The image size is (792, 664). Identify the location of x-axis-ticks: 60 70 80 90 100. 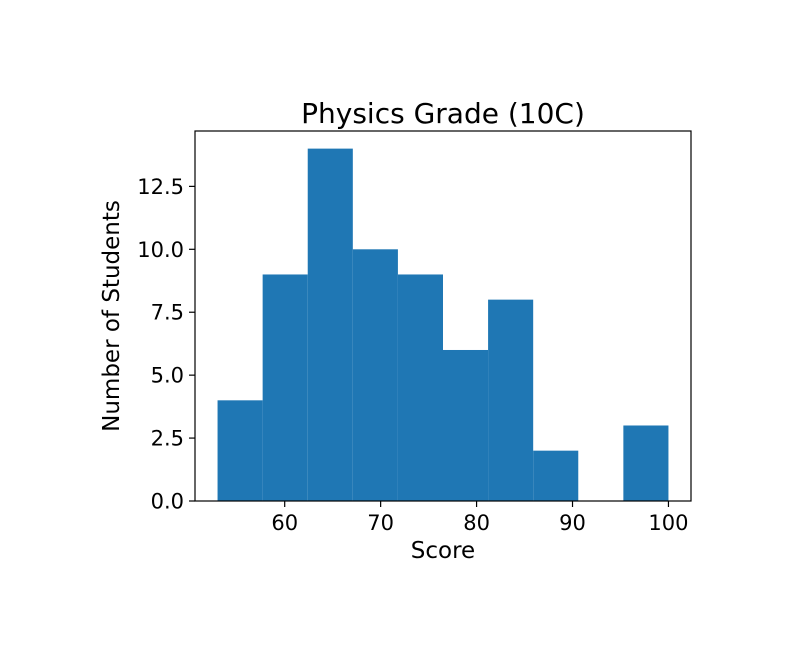
(480, 518).